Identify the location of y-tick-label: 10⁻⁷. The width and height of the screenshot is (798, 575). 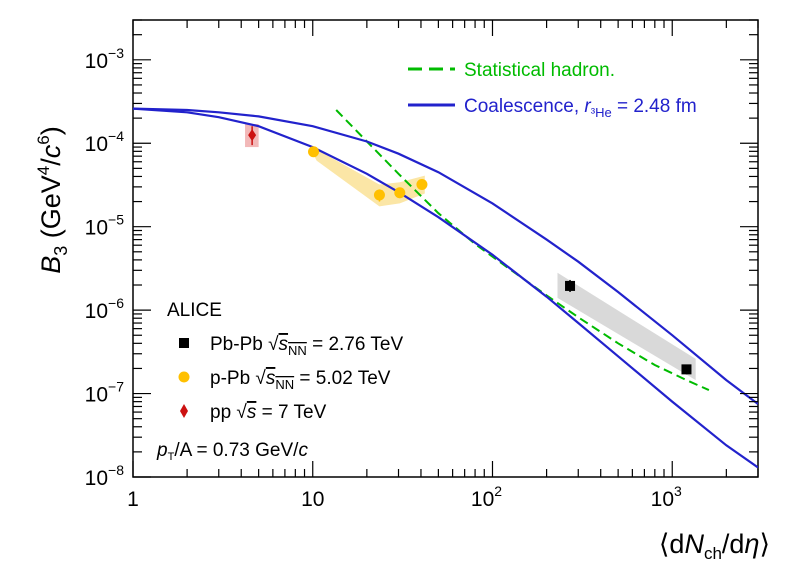
(105, 393).